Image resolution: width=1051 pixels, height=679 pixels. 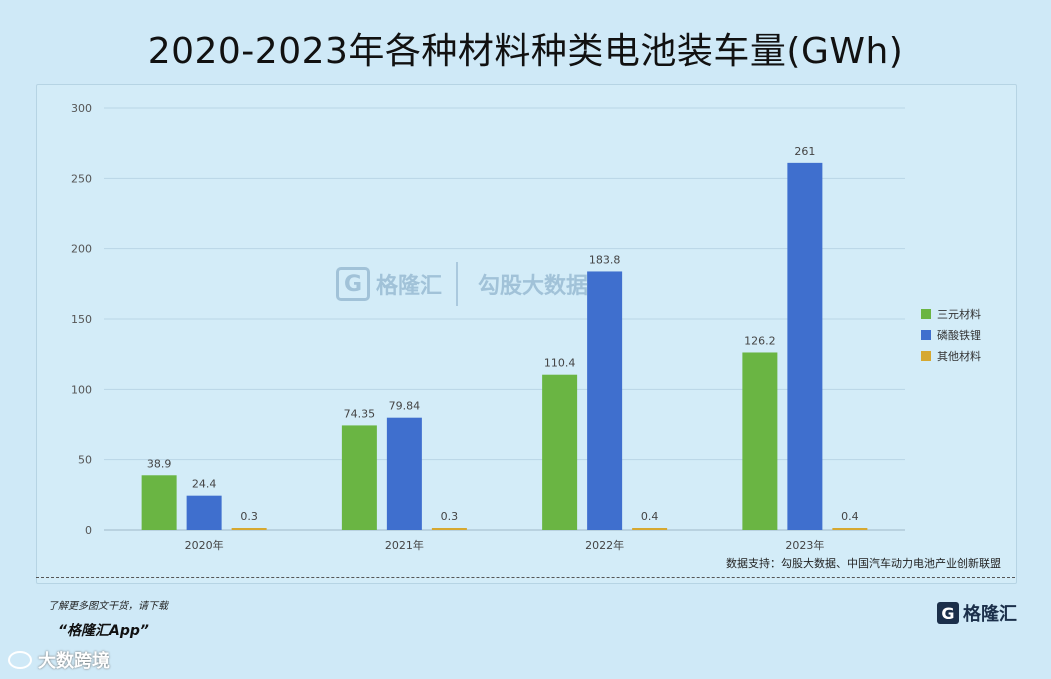 I want to click on weibo-icon, so click(x=20, y=660).